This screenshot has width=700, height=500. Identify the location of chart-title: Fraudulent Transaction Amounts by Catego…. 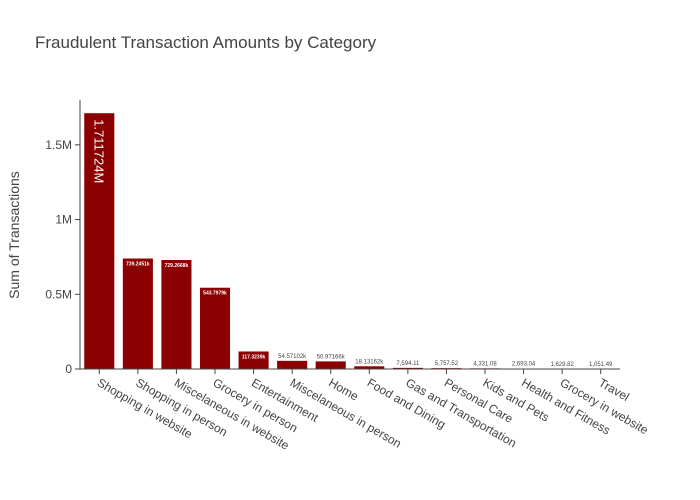
(206, 42).